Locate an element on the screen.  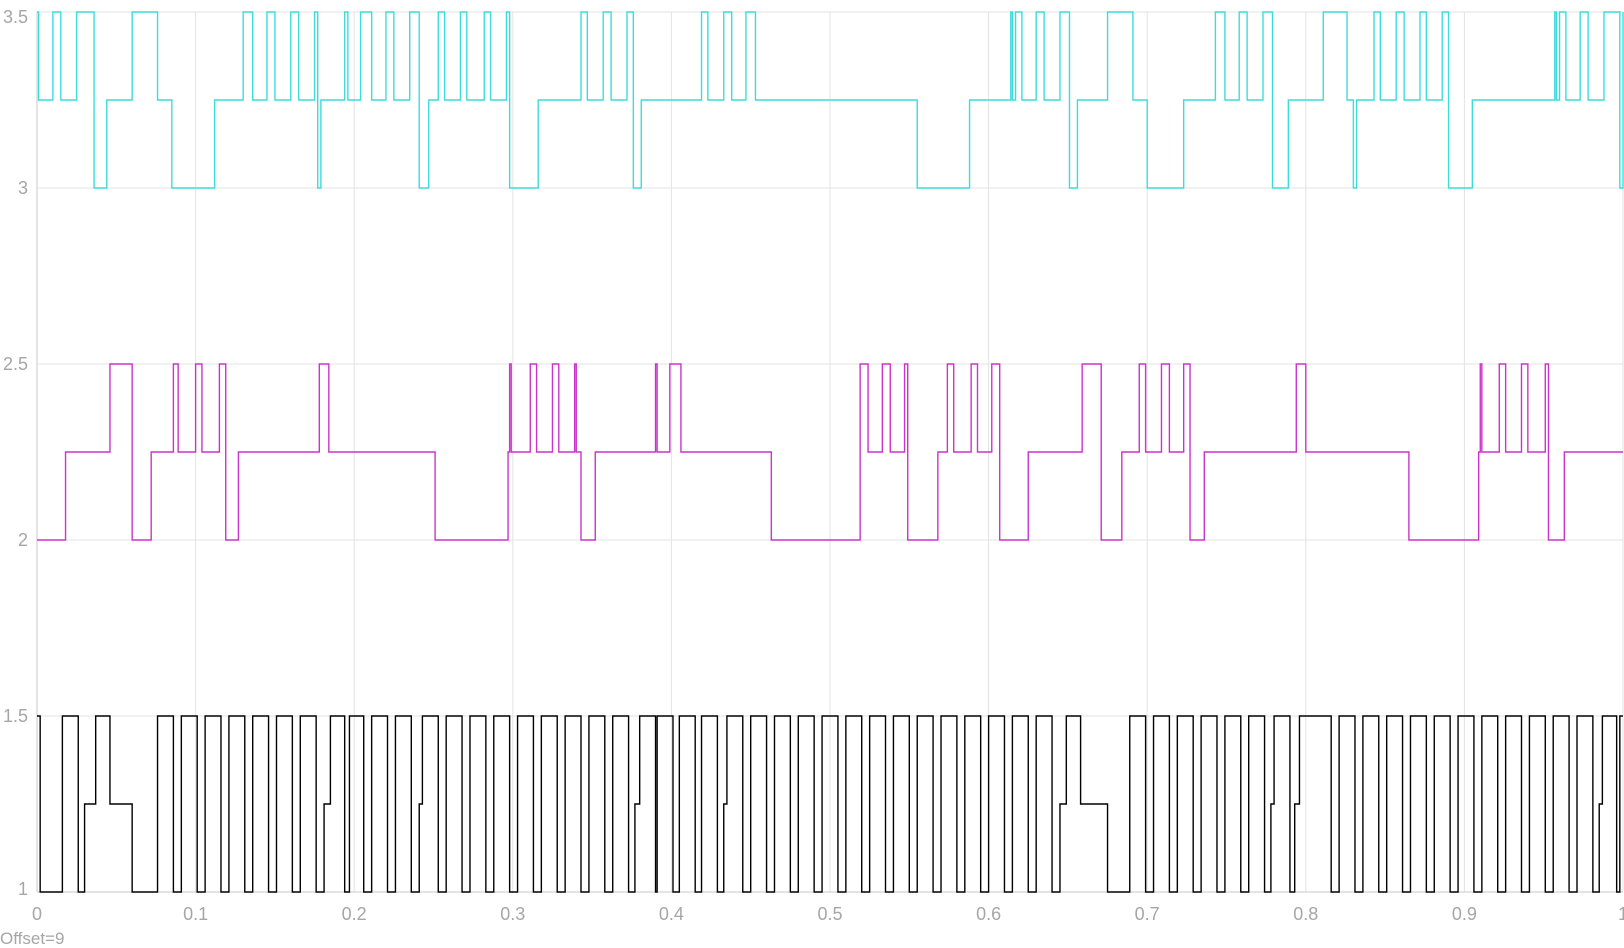
x-tick-label: 0 is located at coordinates (37, 914).